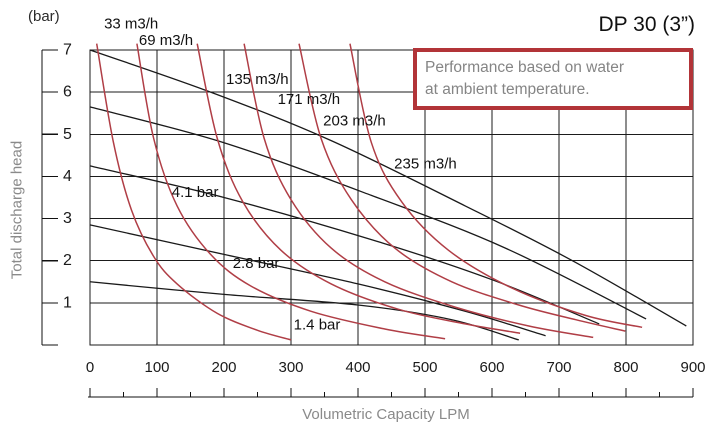 The width and height of the screenshot is (726, 438). Describe the element at coordinates (525, 67) in the screenshot. I see `note-line-1: Performance based on water` at that location.